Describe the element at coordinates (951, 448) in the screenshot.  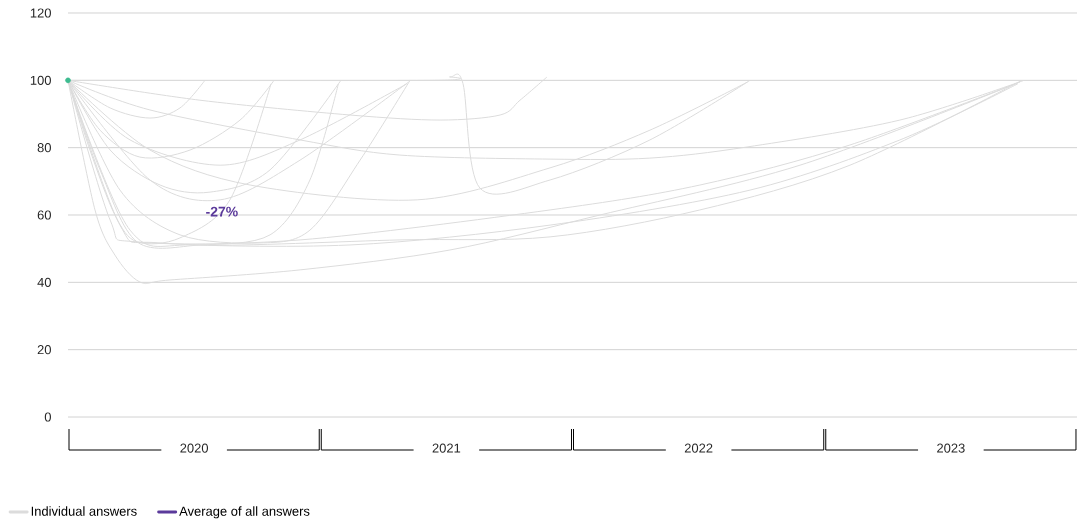
I see `x-tick-label: 2023` at that location.